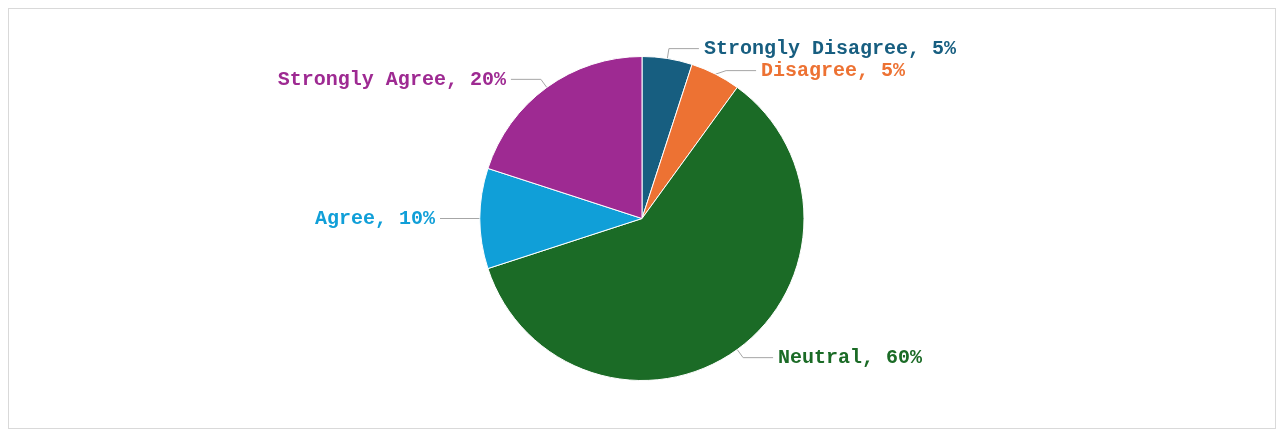 The height and width of the screenshot is (437, 1284). Describe the element at coordinates (830, 49) in the screenshot. I see `slice-label: Strongly Disagree, 5%` at that location.